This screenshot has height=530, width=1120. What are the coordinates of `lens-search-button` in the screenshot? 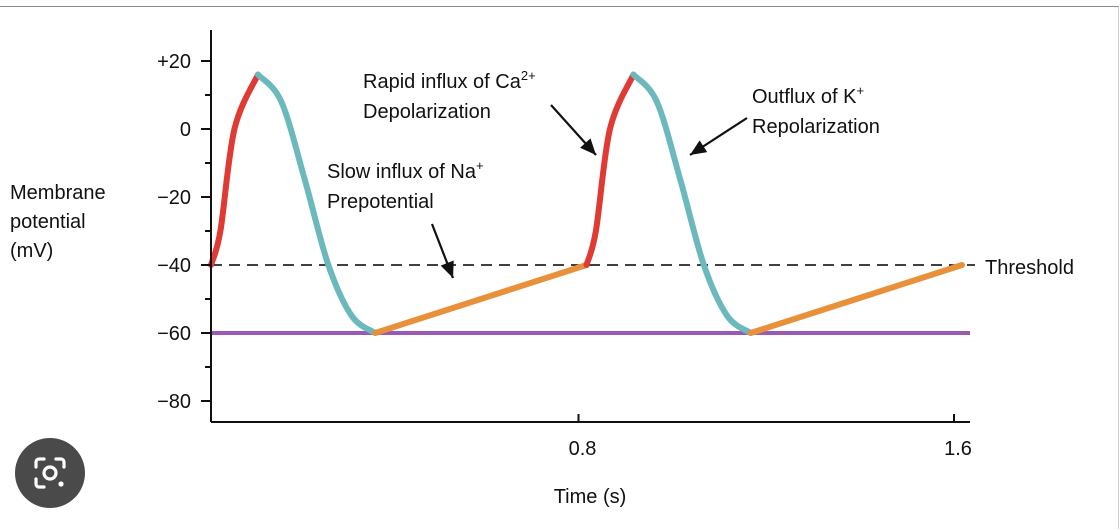 It's located at (50, 473).